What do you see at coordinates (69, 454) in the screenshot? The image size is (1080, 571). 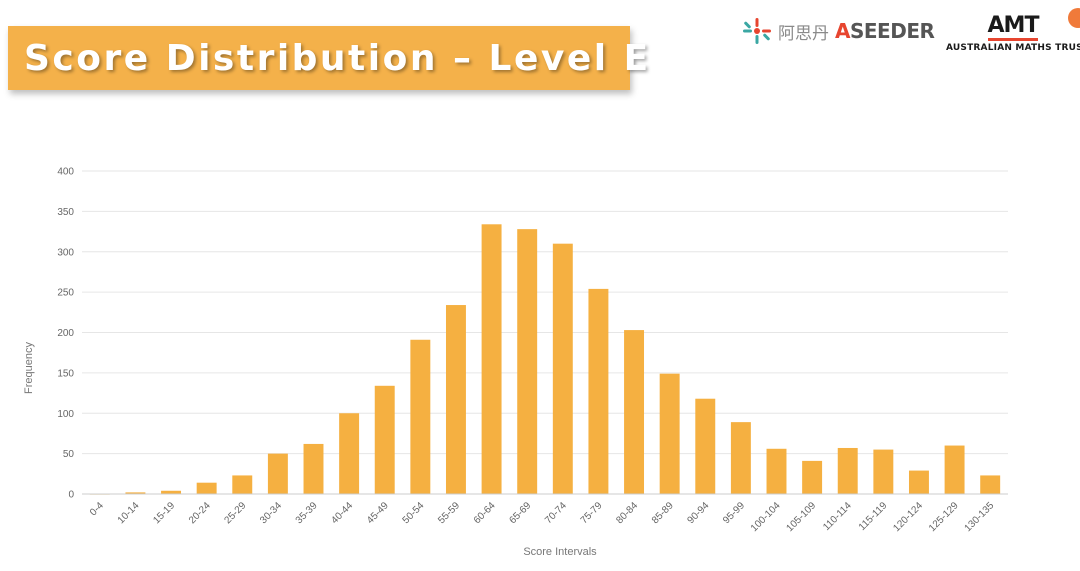 I see `y-tick-label: 50` at bounding box center [69, 454].